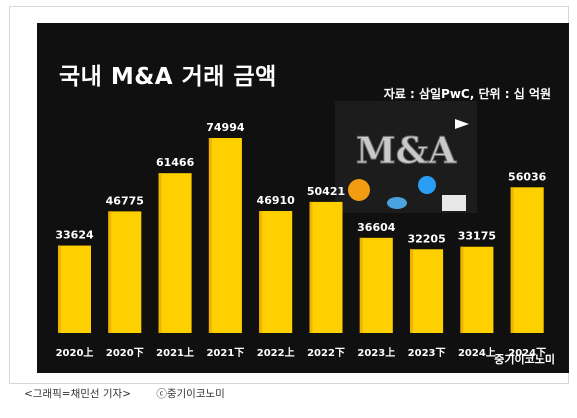  Describe the element at coordinates (190, 394) in the screenshot. I see `caption-copyright: ⓒ중기이코노미` at that location.